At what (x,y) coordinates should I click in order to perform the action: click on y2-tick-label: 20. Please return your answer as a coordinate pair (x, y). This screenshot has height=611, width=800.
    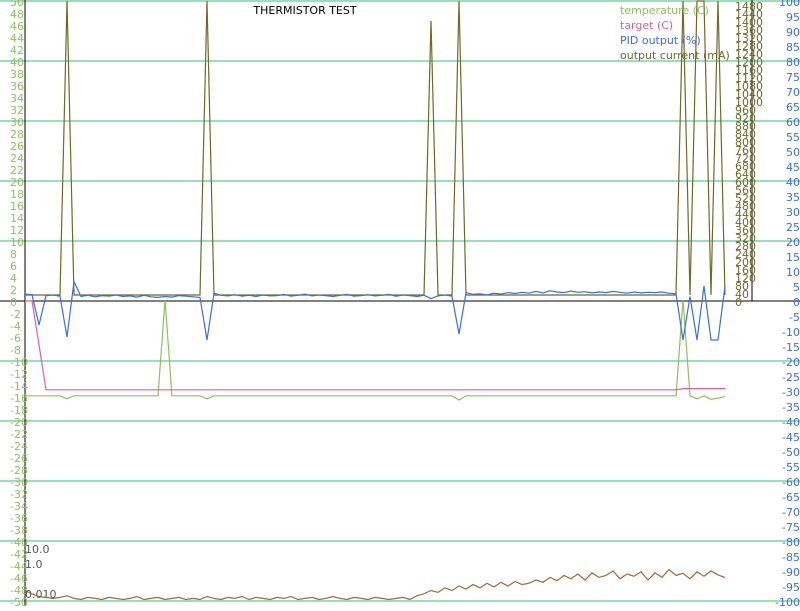
    Looking at the image, I should click on (793, 242).